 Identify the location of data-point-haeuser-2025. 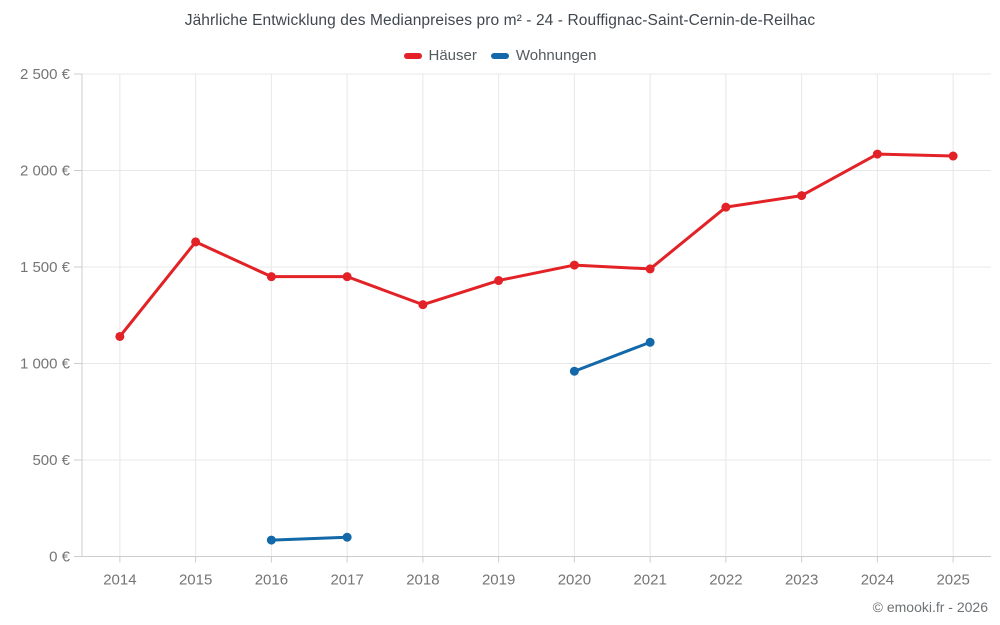
(953, 156).